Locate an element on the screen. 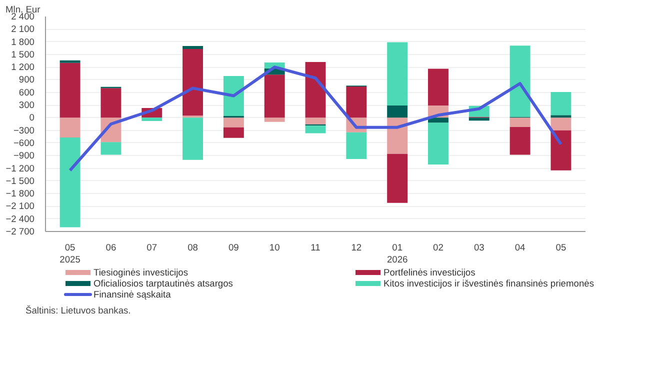  y-tick-label: 1 800 is located at coordinates (22, 41).